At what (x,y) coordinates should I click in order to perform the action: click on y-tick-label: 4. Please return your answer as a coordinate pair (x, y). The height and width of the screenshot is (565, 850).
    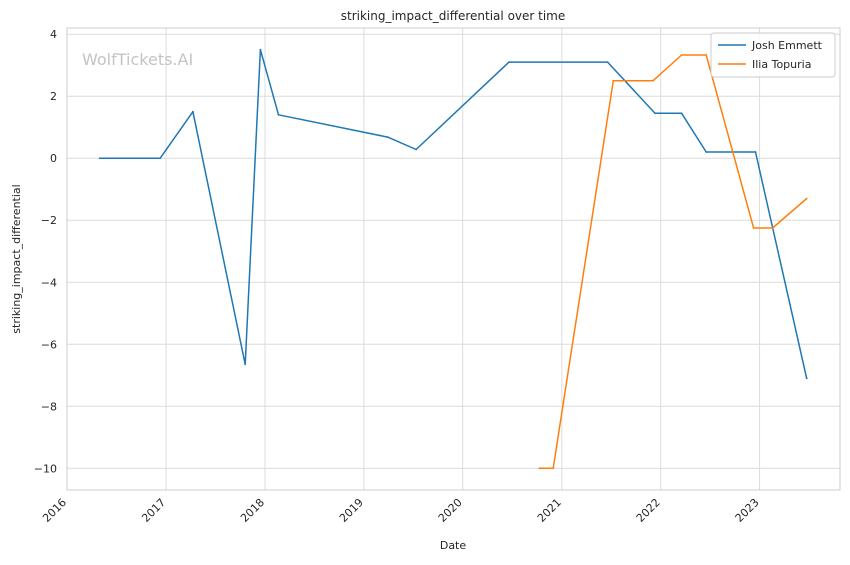
    Looking at the image, I should click on (53, 34).